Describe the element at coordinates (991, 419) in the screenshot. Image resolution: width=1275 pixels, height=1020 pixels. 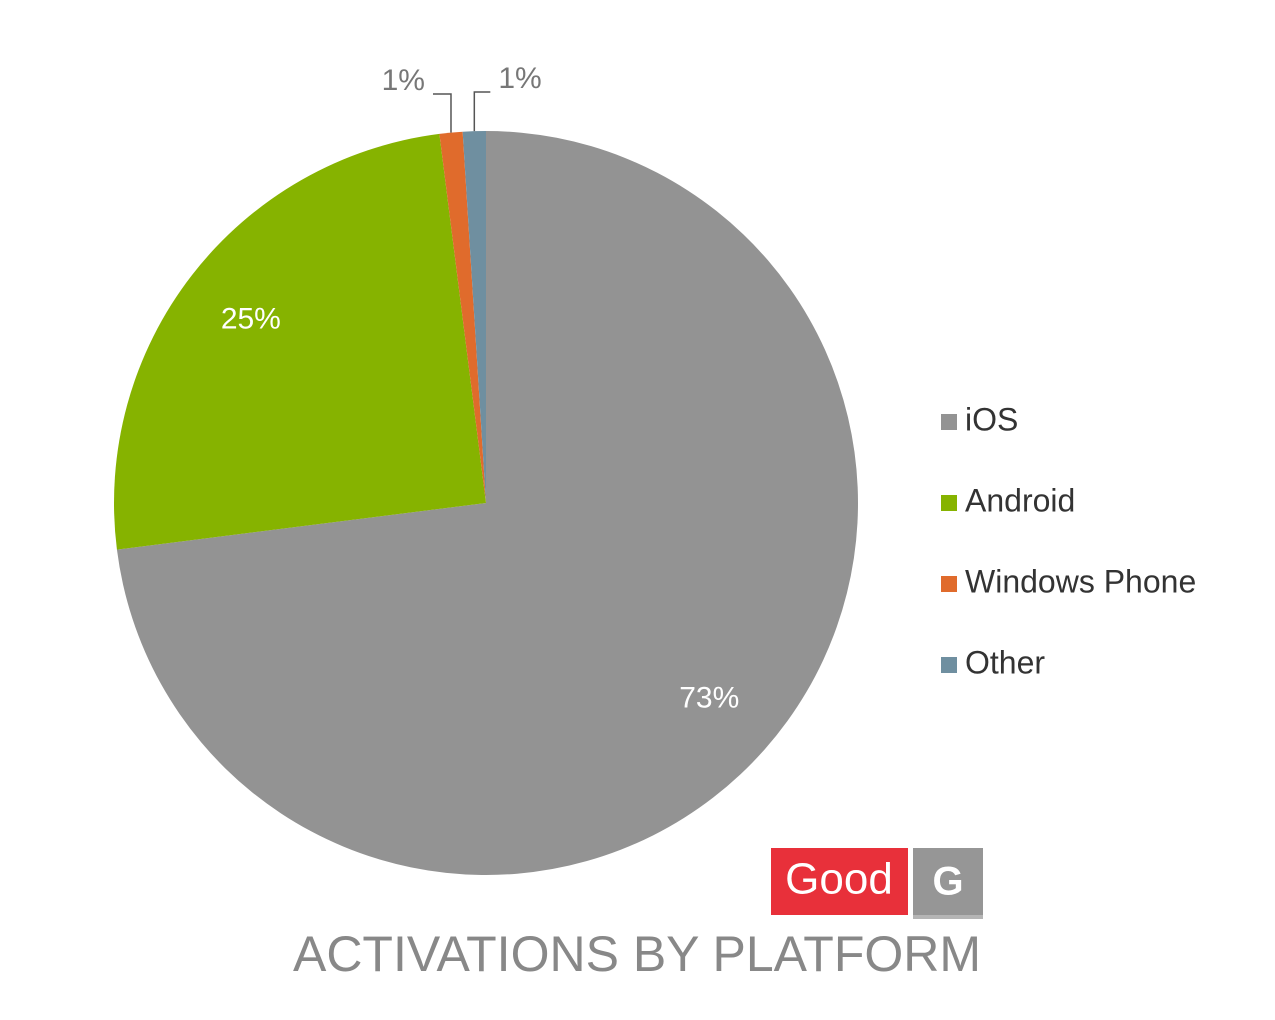
I see `legend-label: iOS` at that location.